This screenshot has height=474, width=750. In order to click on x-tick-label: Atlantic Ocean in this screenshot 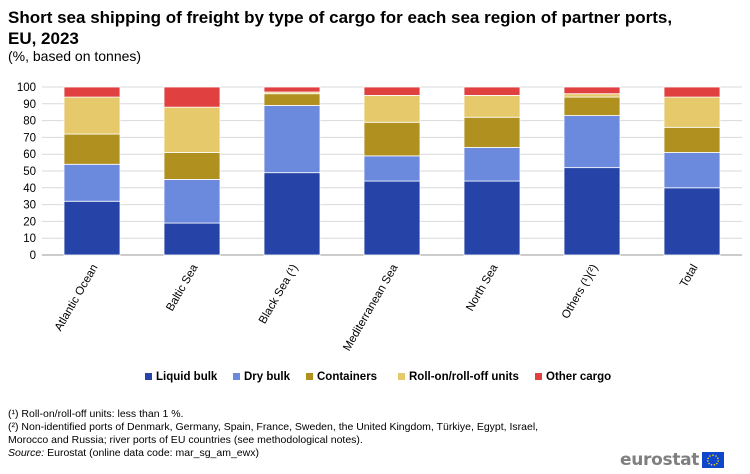, I will do `click(77, 298)`.